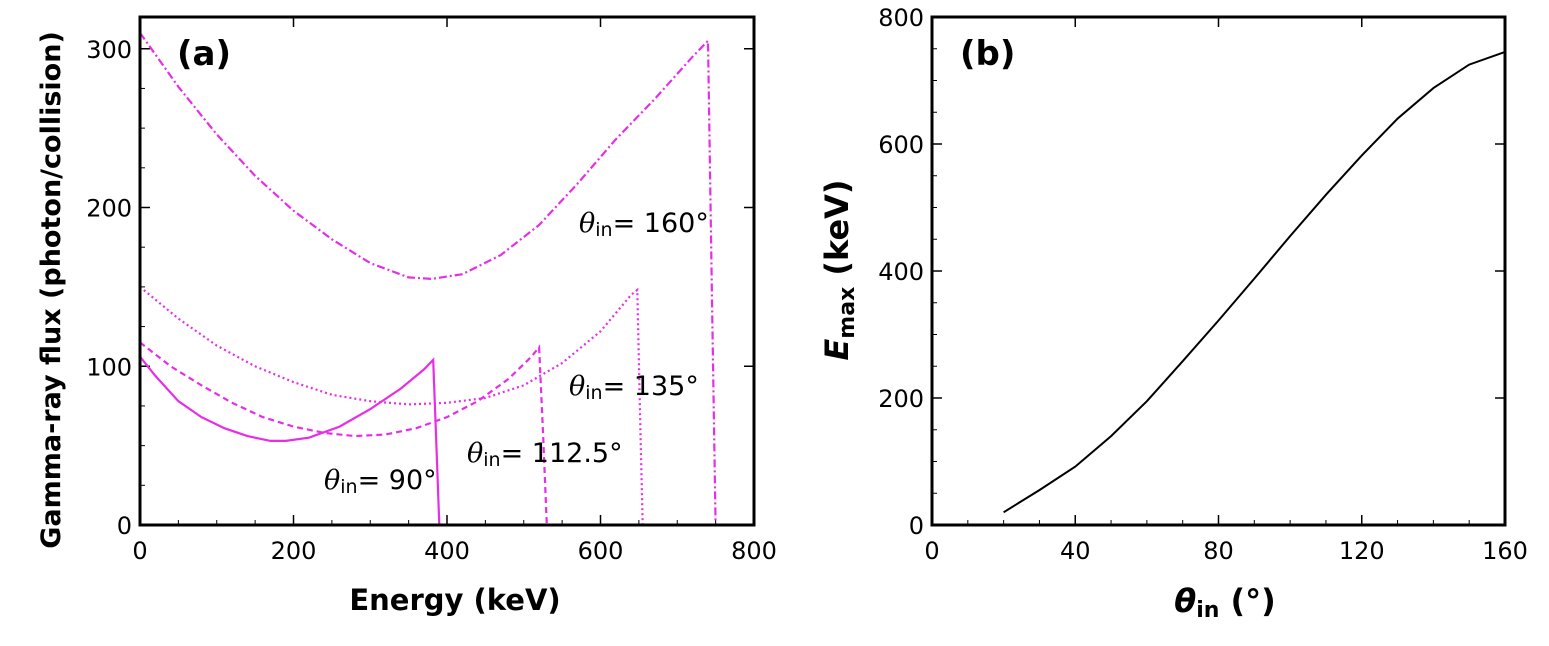  I want to click on a-x-tick-label: 800, so click(754, 551).